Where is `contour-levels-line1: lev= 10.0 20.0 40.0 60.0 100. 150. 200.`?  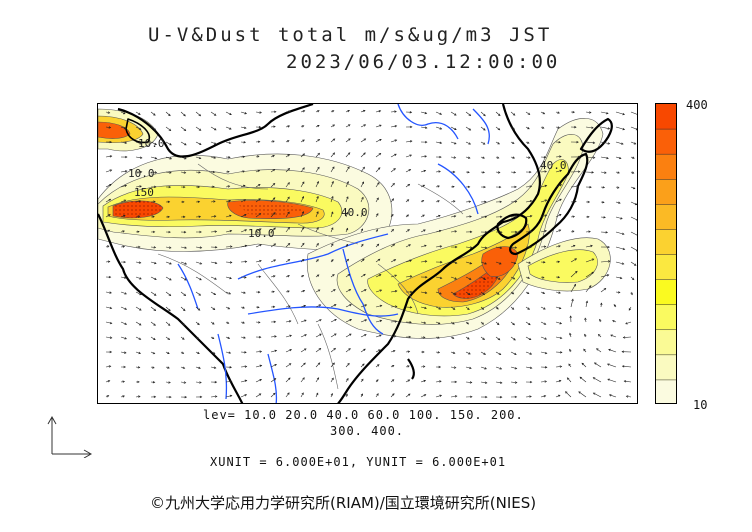 contour-levels-line1: lev= 10.0 20.0 40.0 60.0 100. 150. 200. is located at coordinates (363, 415).